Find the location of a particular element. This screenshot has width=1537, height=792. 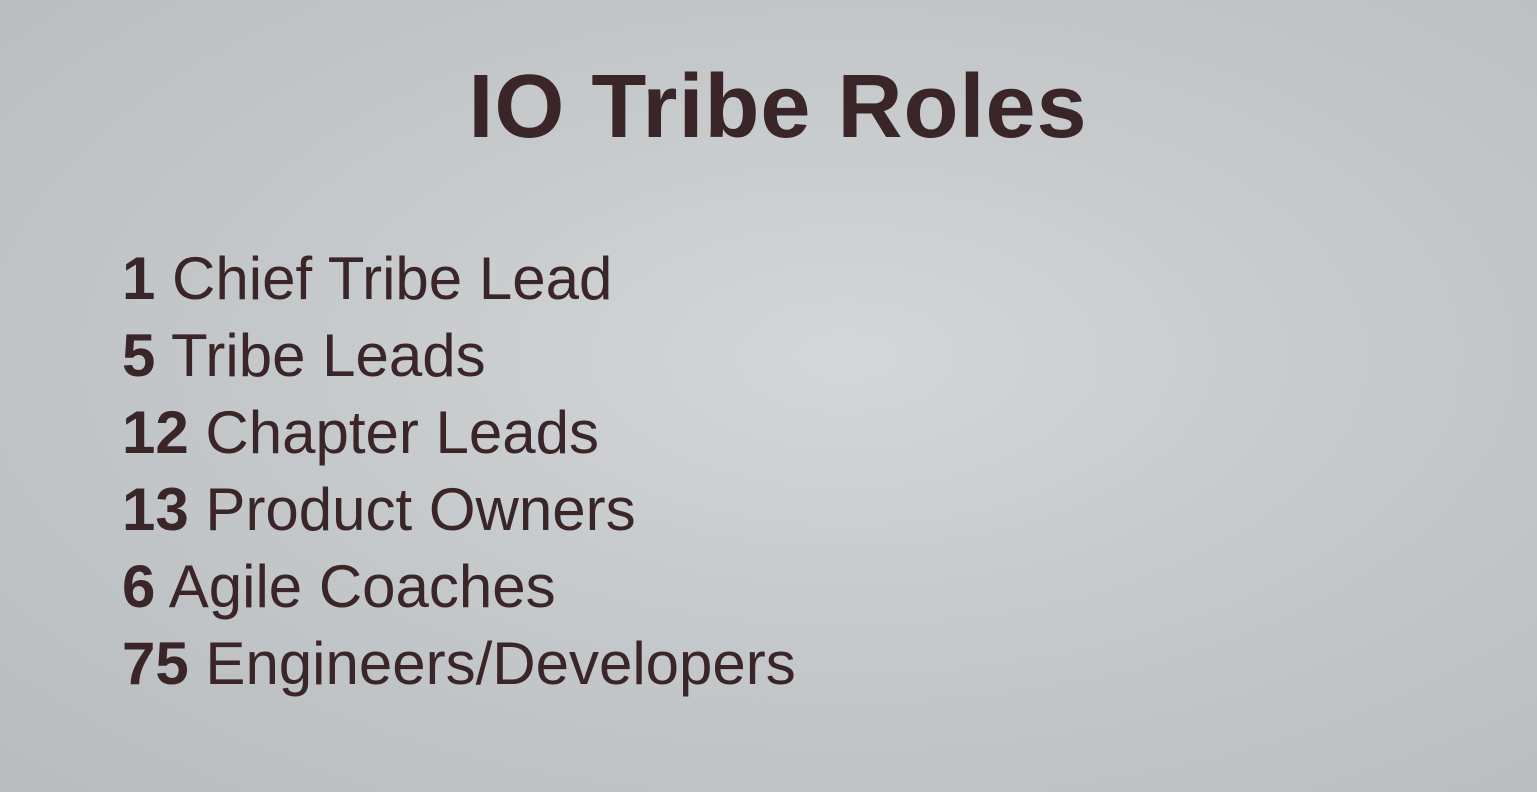

role-count: 1 is located at coordinates (139, 278).